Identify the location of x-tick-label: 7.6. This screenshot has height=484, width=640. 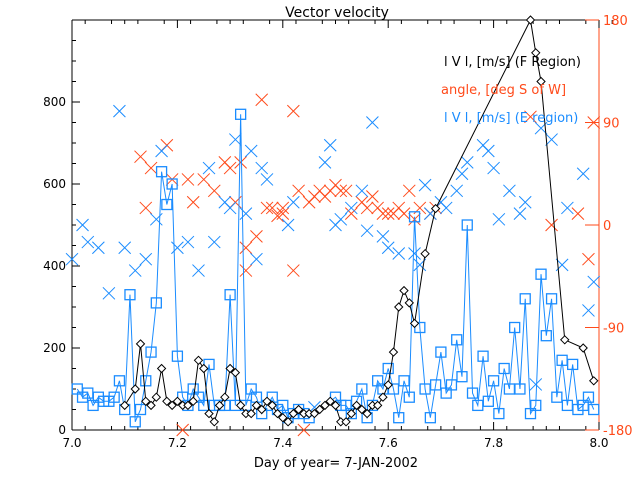
(388, 443).